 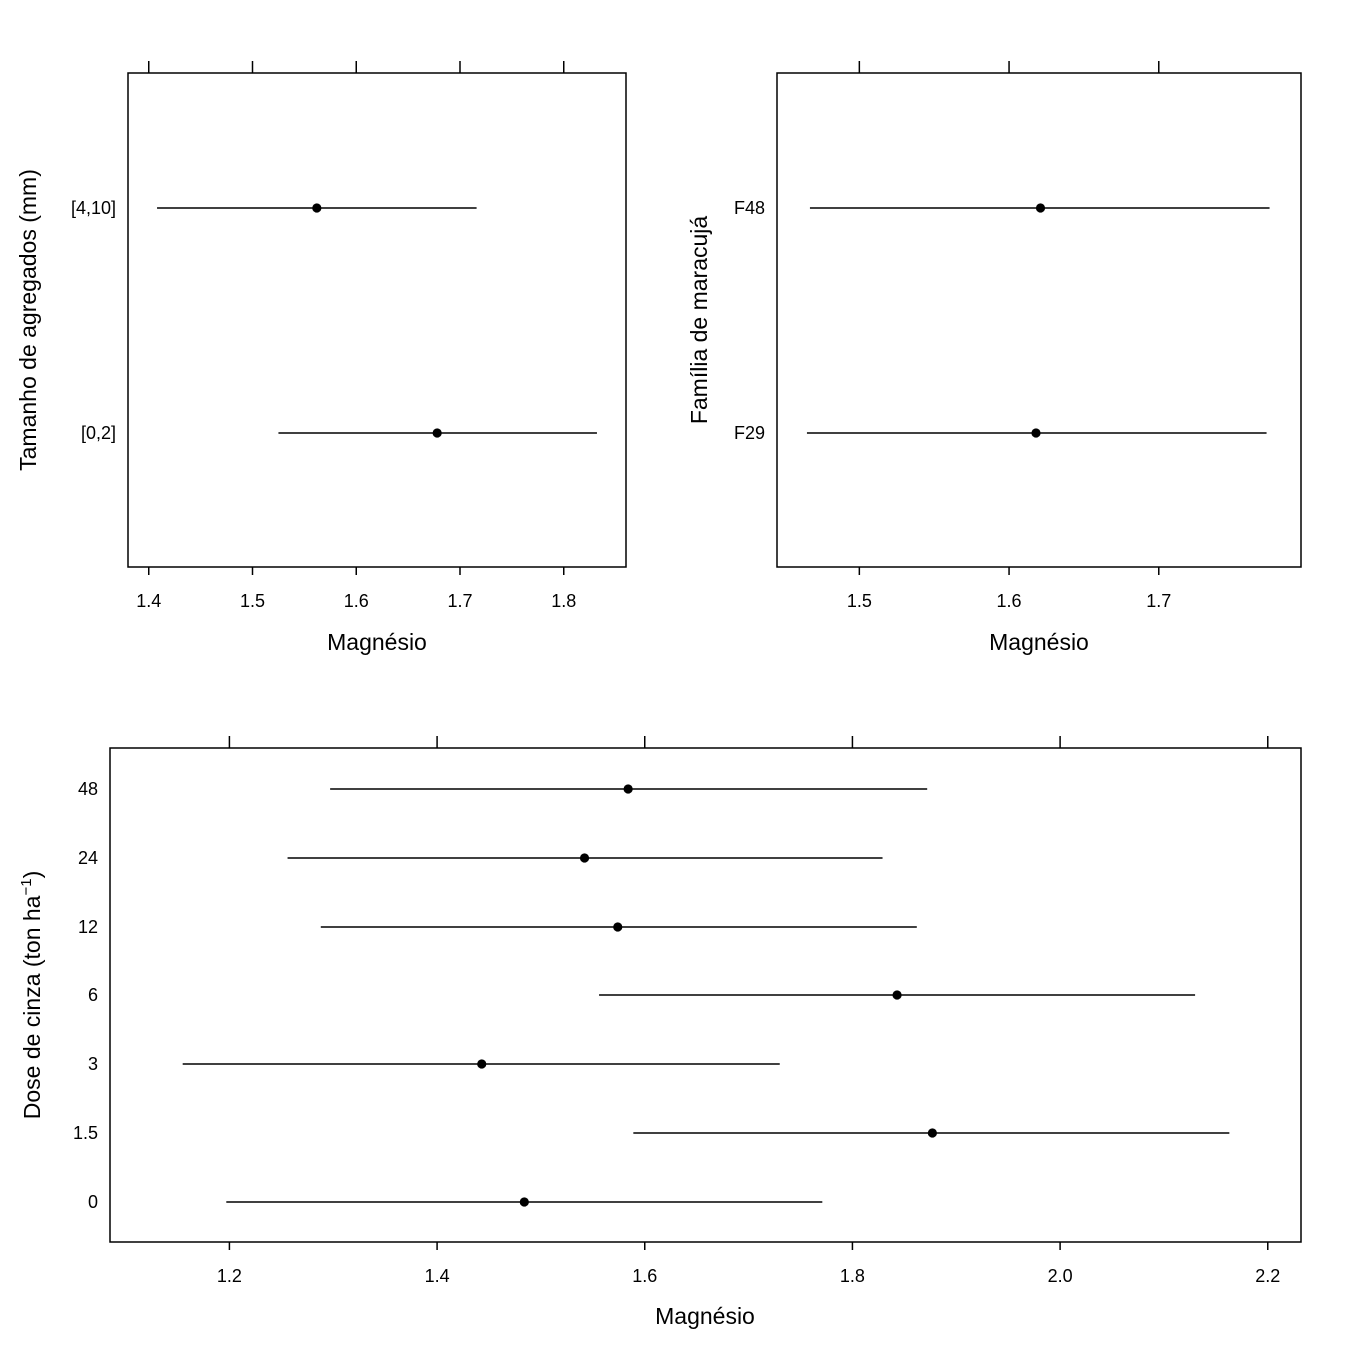 What do you see at coordinates (749, 208) in the screenshot?
I see `y-category-label: F48` at bounding box center [749, 208].